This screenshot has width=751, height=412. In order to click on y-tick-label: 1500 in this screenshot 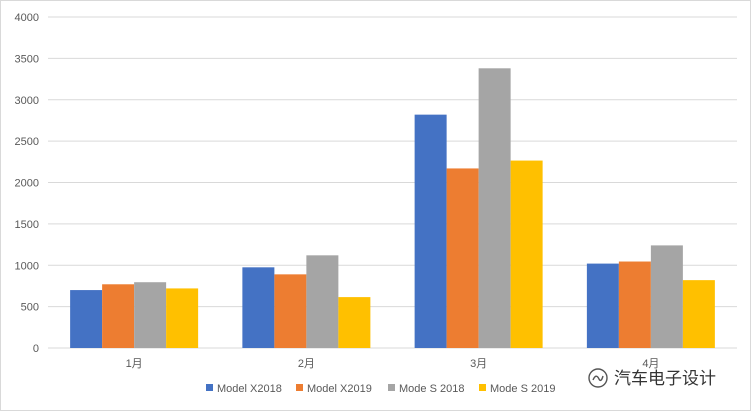, I will do `click(27, 225)`.